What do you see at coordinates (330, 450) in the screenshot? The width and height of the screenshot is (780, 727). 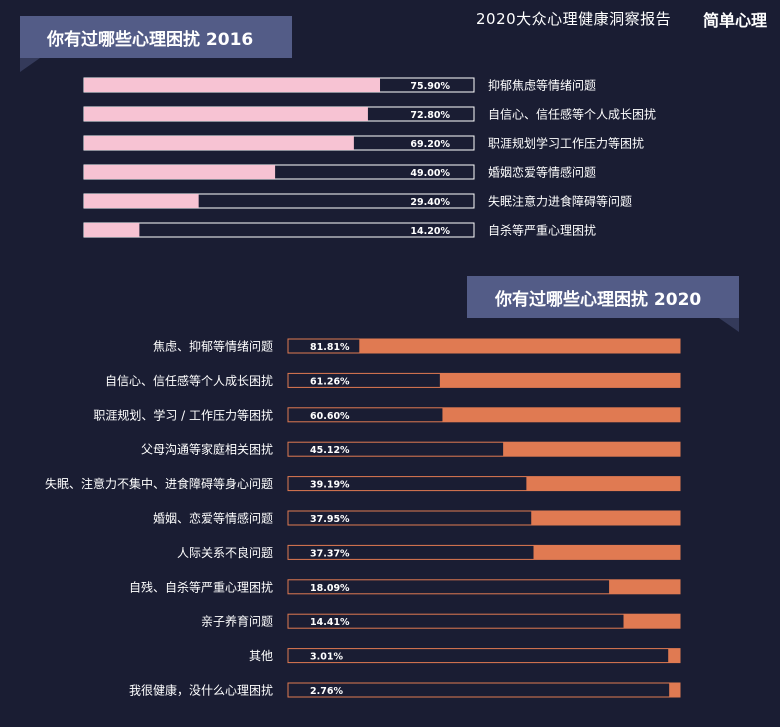 I see `value-label-2020: 45.12%` at bounding box center [330, 450].